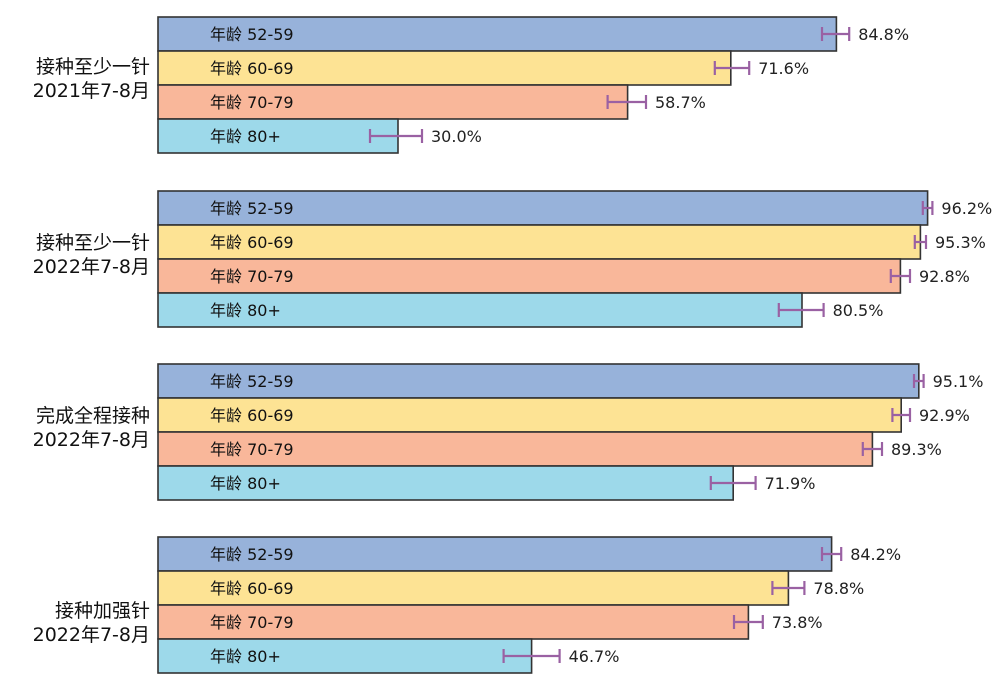 The image size is (1000, 680). I want to click on value-label: 95.3%, so click(960, 242).